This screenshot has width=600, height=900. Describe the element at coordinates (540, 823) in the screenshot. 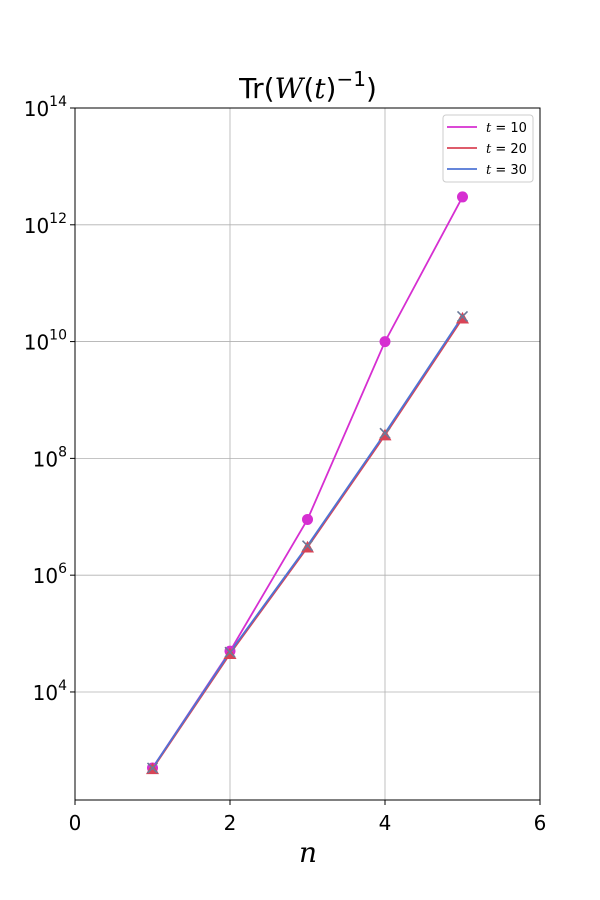

I see `x-tick-label: 6` at that location.